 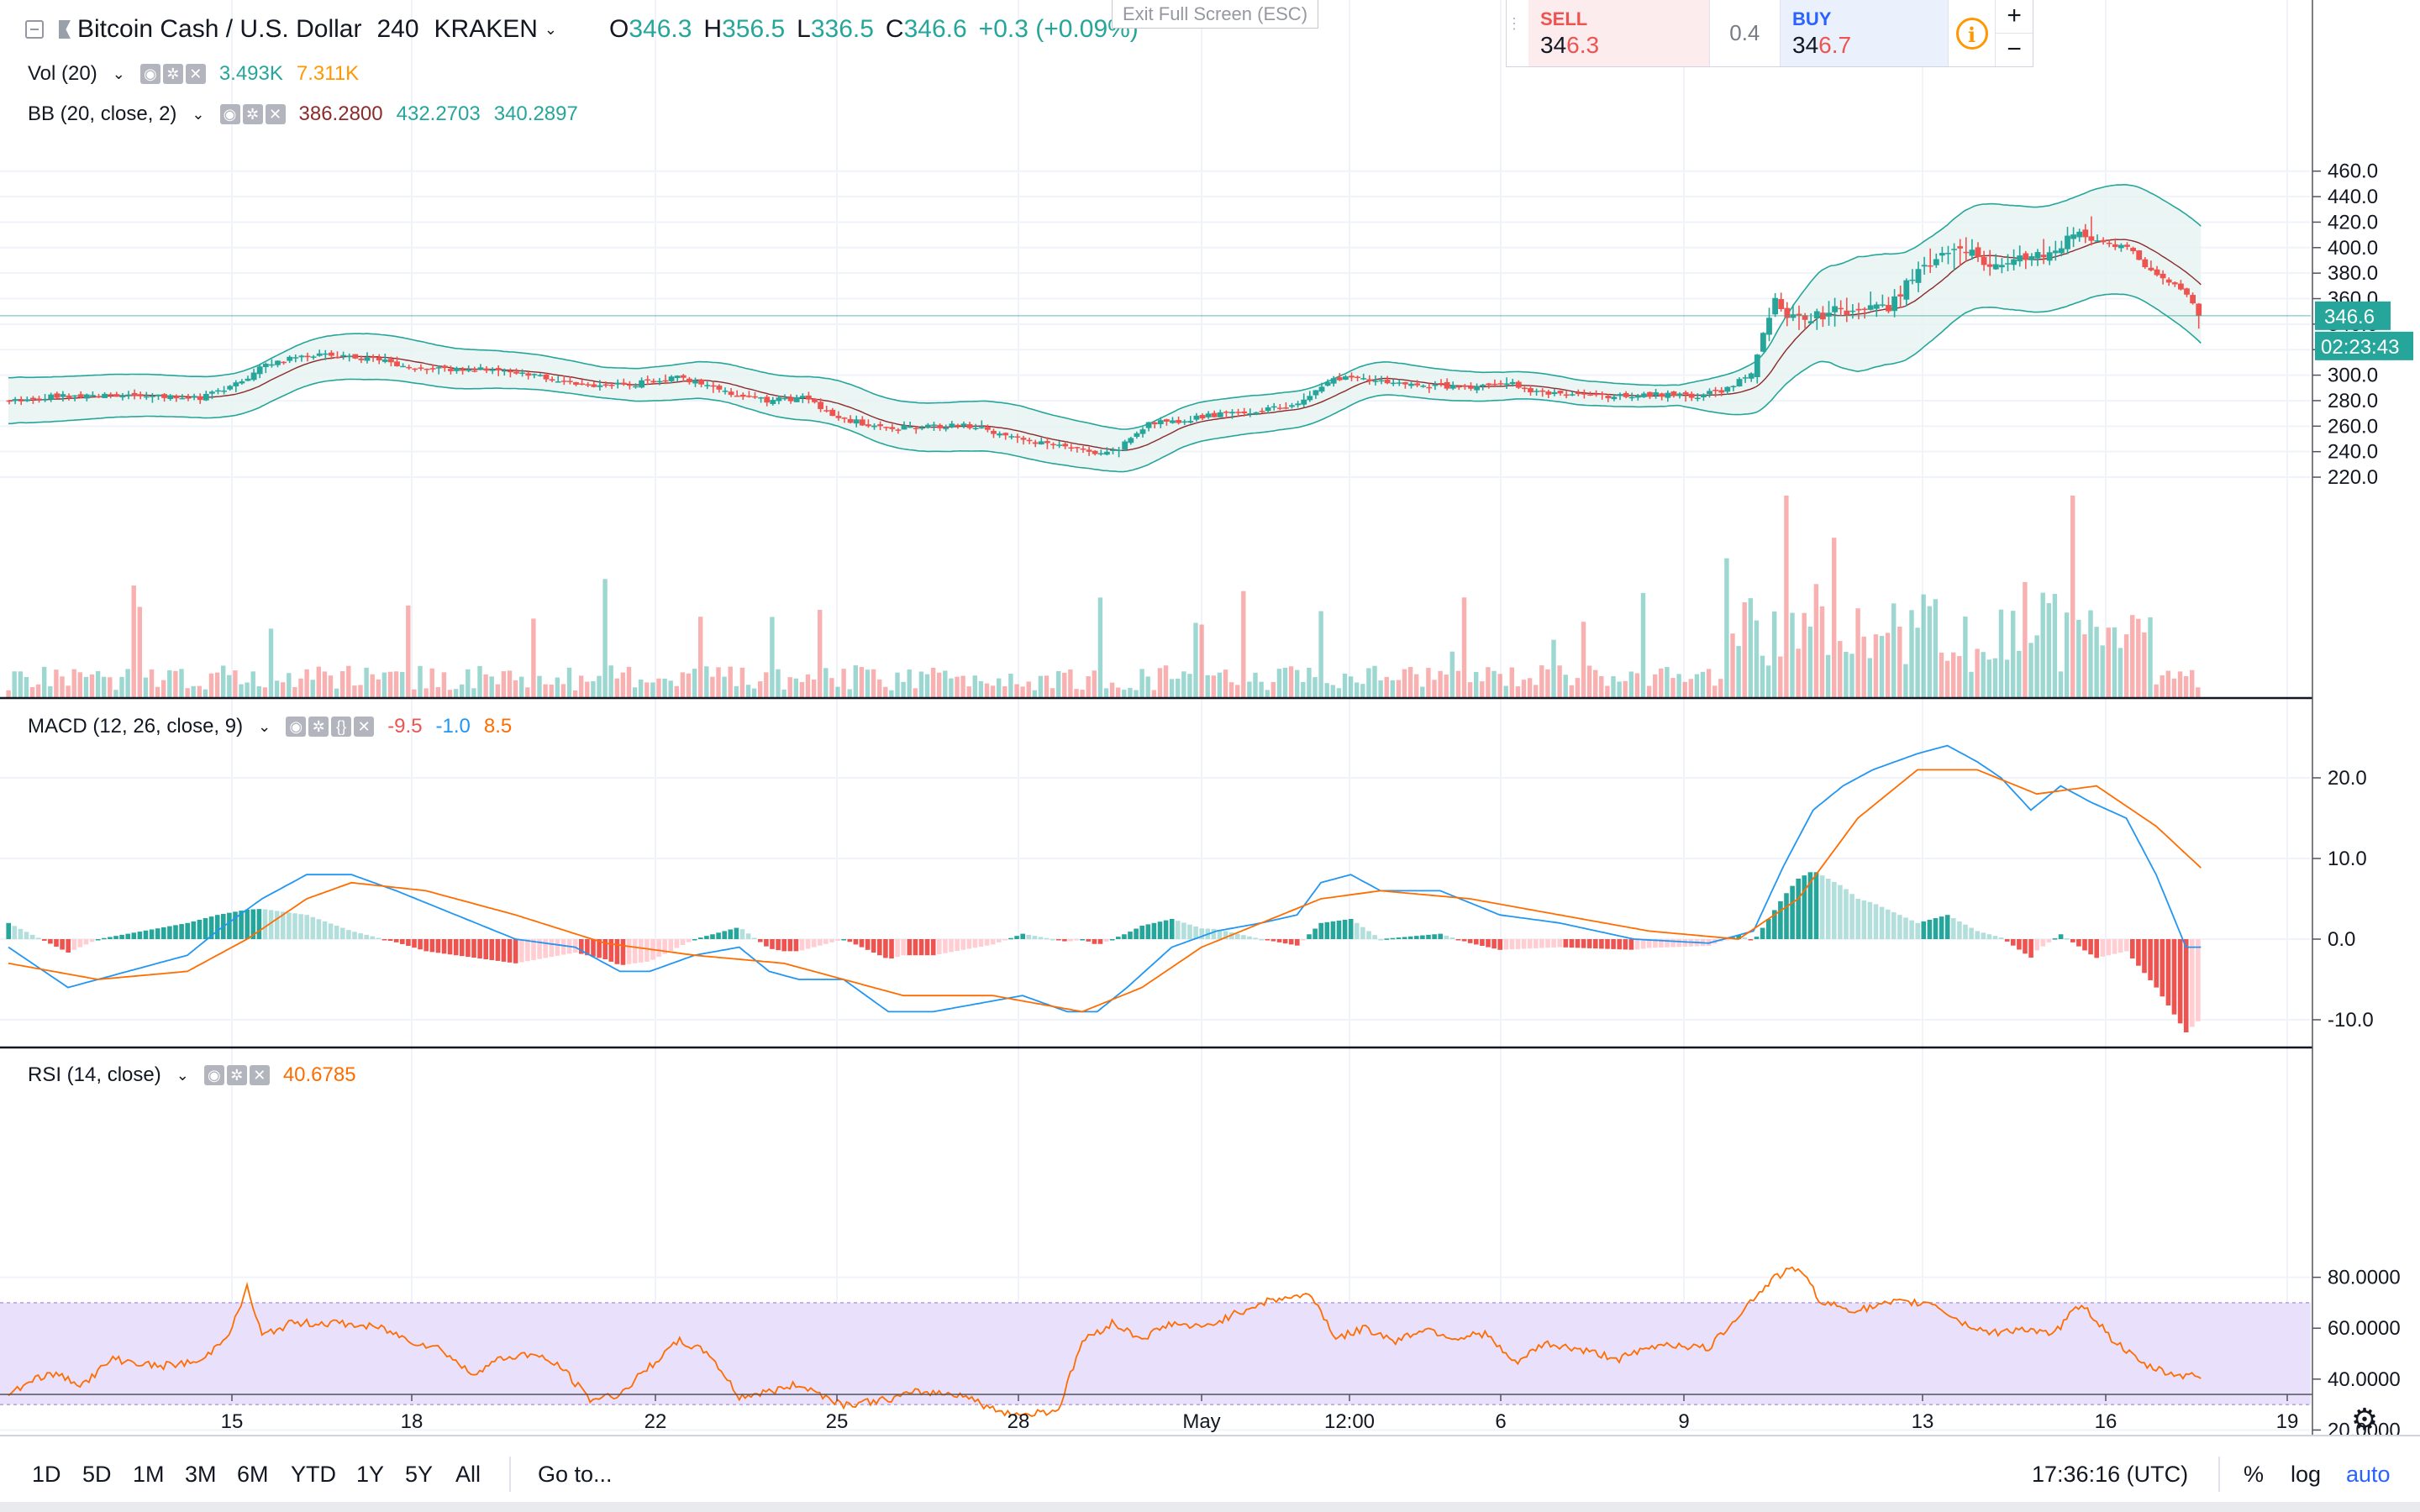 I want to click on timeframe-1y-button: 1Y, so click(x=370, y=1474).